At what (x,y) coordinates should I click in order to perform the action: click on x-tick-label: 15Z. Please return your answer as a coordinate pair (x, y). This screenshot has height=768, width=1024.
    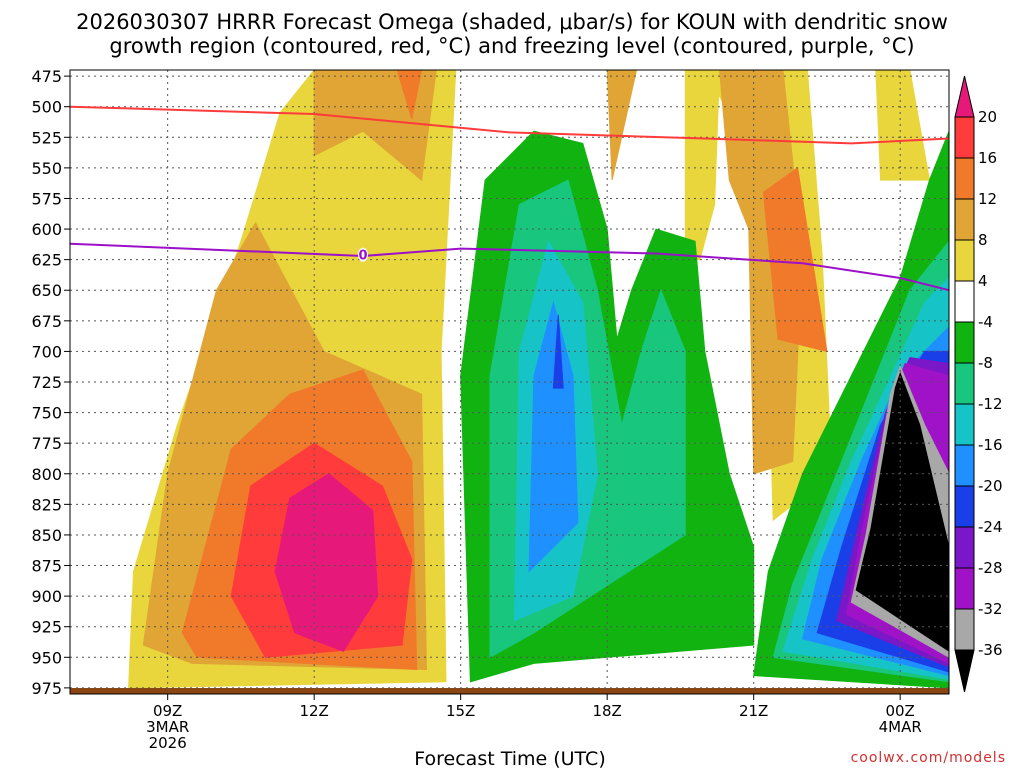
    Looking at the image, I should click on (460, 711).